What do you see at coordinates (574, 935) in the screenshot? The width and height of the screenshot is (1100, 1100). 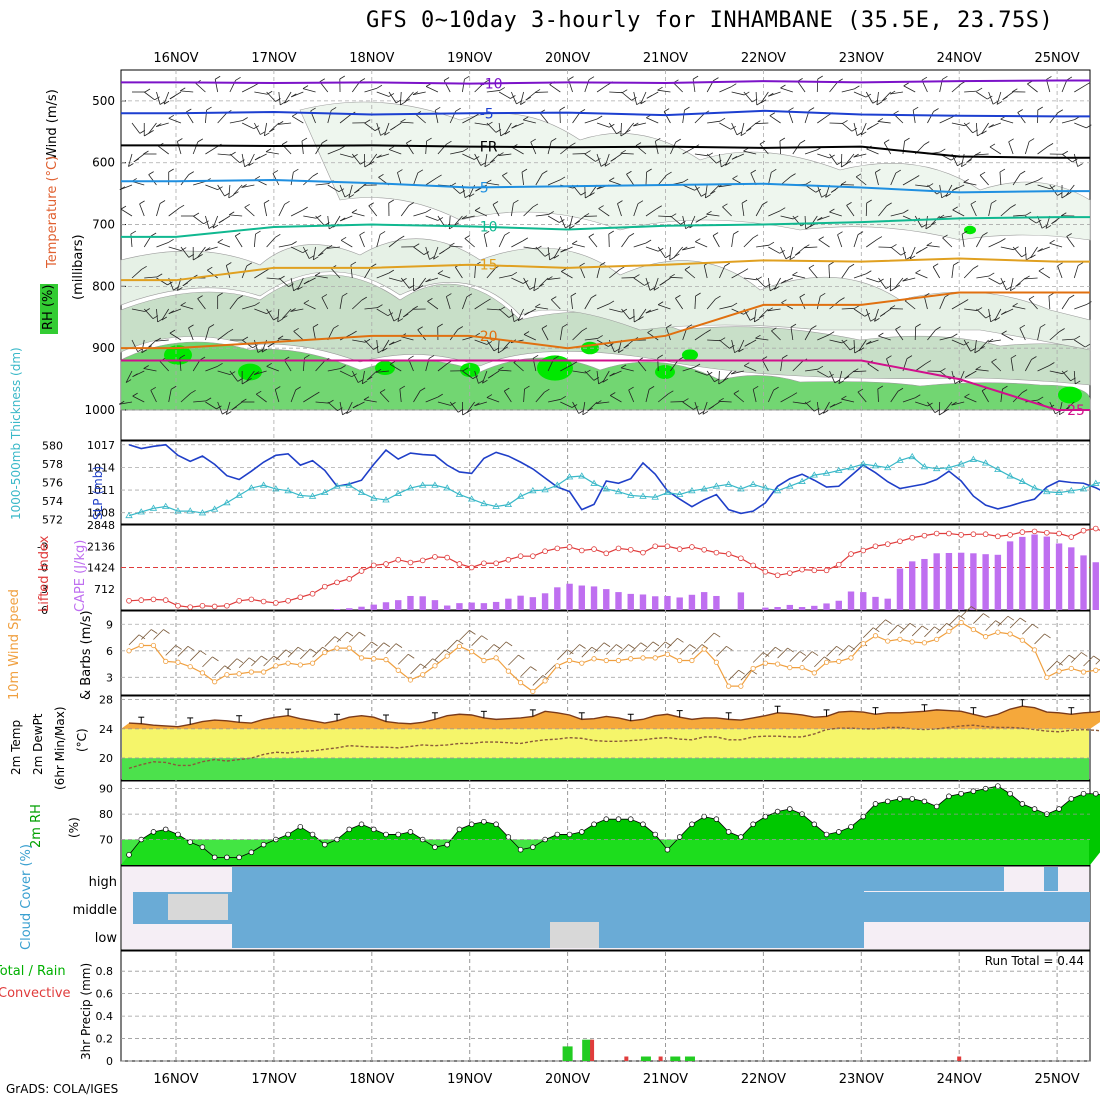 I see `cloud-grey-low` at bounding box center [574, 935].